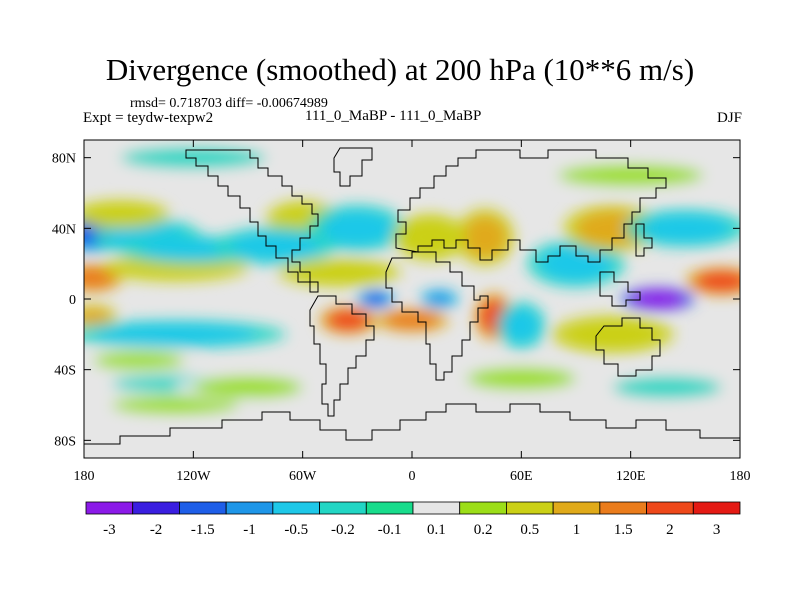 Image resolution: width=800 pixels, height=600 pixels. What do you see at coordinates (623, 530) in the screenshot?
I see `colorbar-label: 1.5` at bounding box center [623, 530].